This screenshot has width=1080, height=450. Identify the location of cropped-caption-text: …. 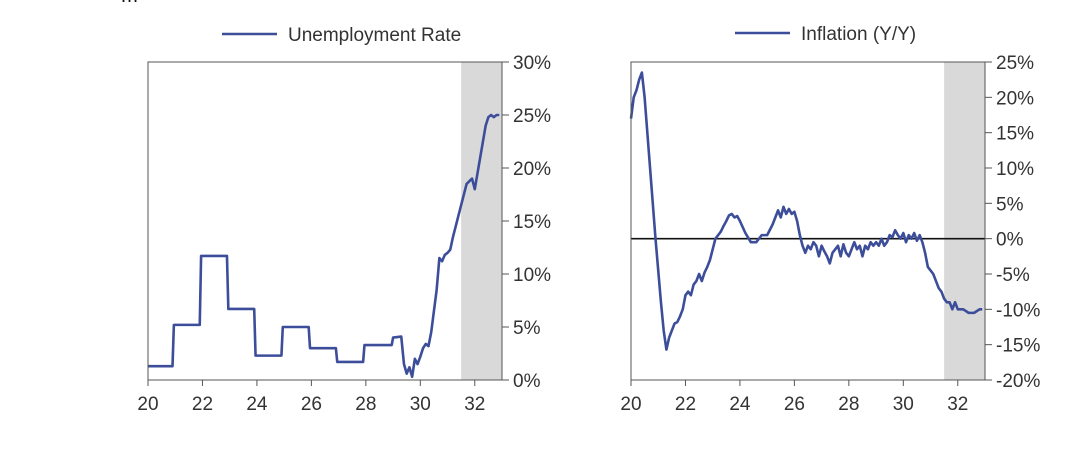
(540, 4).